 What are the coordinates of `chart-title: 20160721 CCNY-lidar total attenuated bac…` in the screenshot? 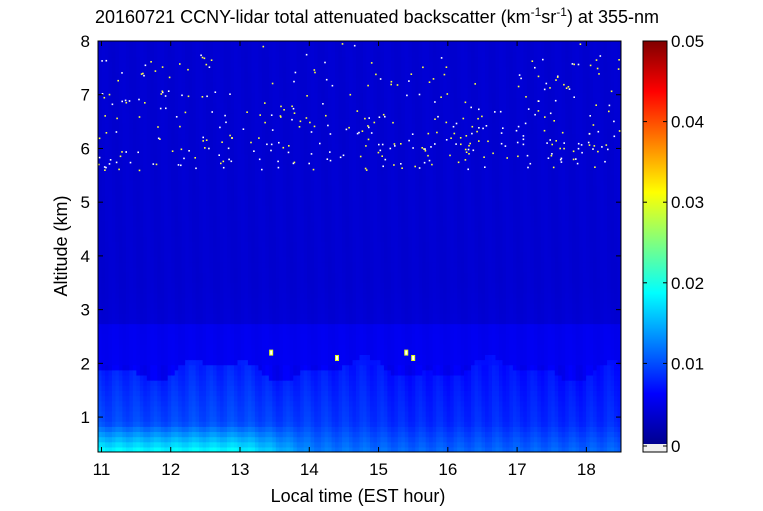 It's located at (377, 16).